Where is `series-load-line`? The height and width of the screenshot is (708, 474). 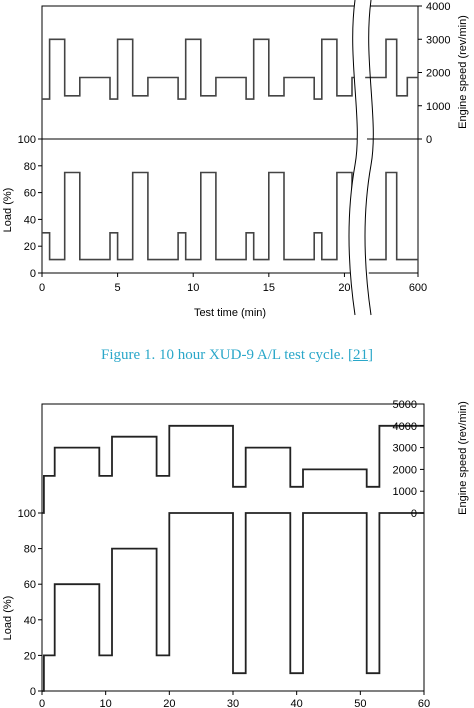 series-load-line is located at coordinates (230, 216).